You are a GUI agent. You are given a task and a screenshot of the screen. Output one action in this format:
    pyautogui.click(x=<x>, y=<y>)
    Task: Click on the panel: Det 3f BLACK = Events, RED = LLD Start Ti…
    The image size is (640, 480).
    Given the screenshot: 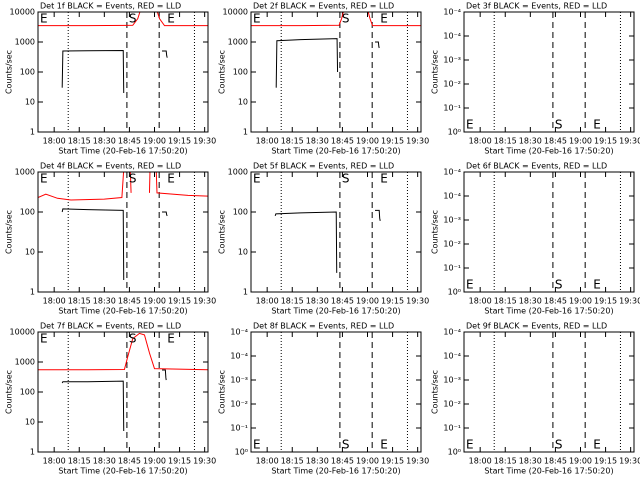 What is the action you would take?
    pyautogui.click(x=535, y=79)
    